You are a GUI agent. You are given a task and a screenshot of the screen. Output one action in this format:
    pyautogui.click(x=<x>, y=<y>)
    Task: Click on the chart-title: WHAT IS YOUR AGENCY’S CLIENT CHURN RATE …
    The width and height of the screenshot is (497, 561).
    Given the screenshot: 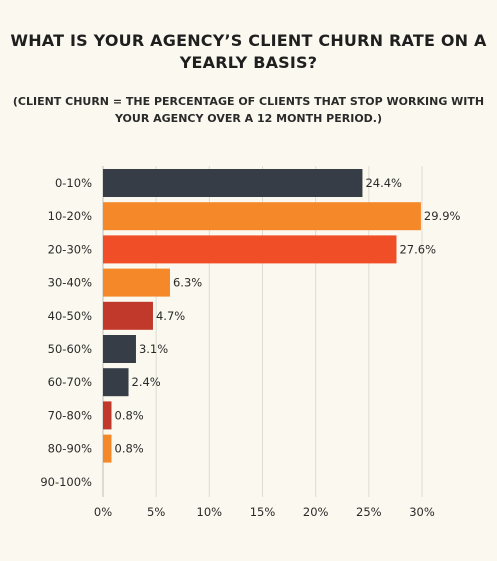 What is the action you would take?
    pyautogui.click(x=248, y=52)
    